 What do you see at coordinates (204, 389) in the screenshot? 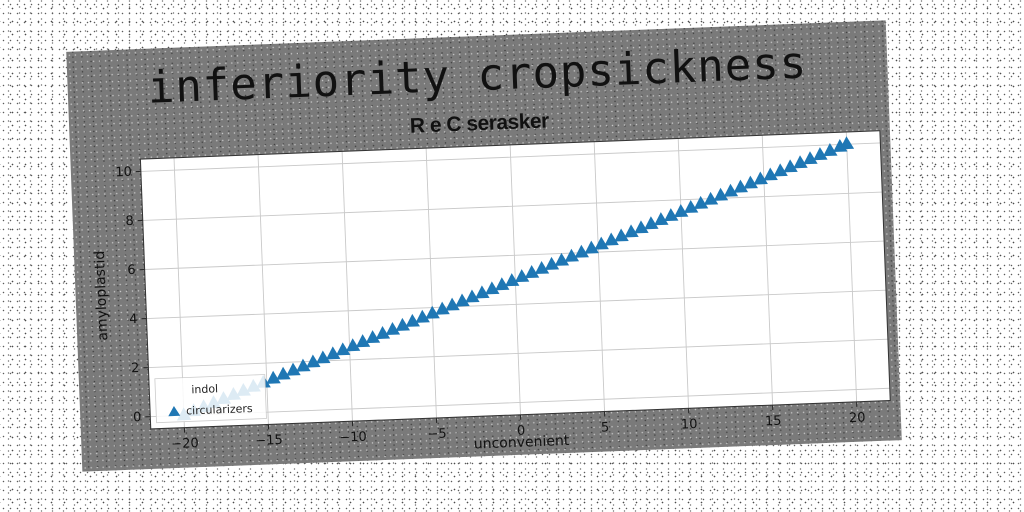
I see `legend-entry-indol: indol` at bounding box center [204, 389].